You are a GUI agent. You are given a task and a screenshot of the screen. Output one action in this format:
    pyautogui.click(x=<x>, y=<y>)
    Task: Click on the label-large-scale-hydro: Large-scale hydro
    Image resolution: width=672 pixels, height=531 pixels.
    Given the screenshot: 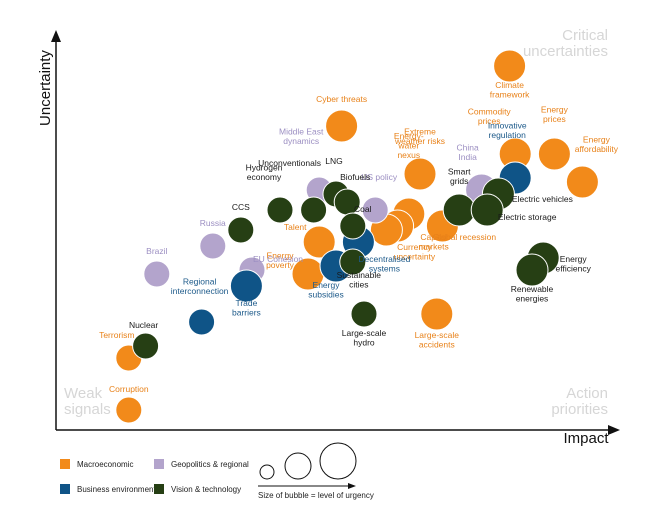 What is the action you would take?
    pyautogui.click(x=364, y=338)
    